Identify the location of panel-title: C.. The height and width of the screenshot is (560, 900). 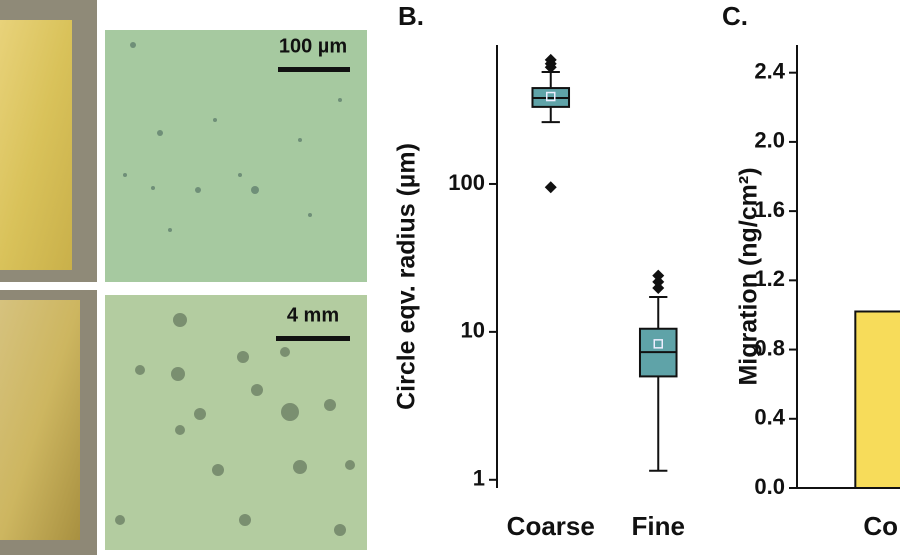
(735, 16).